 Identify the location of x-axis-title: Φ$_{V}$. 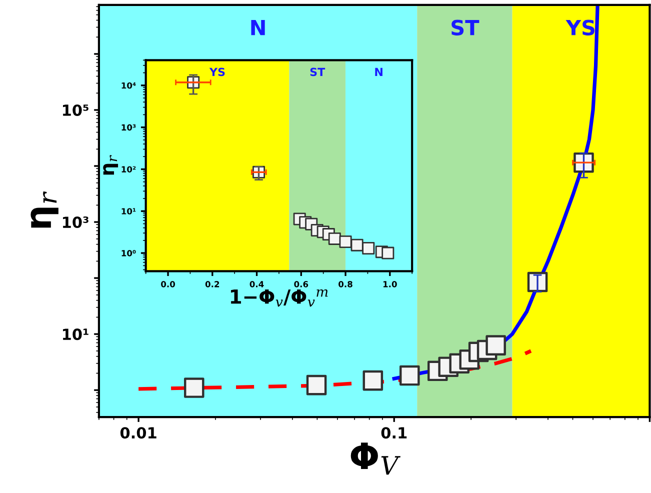
(375, 458).